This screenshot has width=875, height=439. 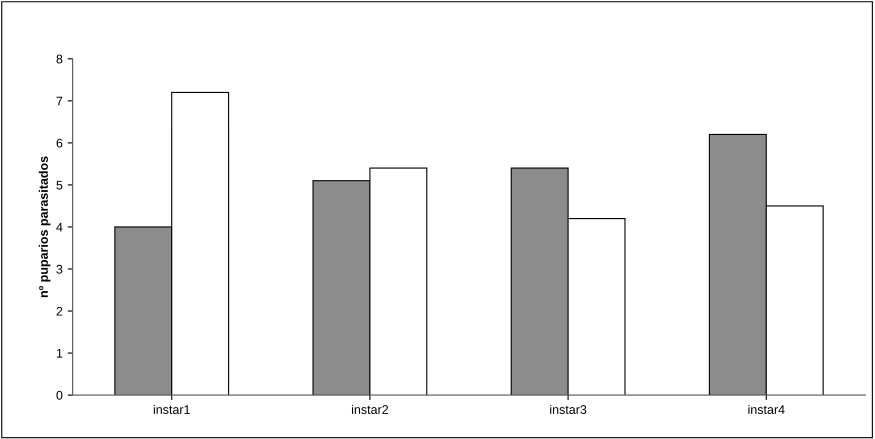 I want to click on y-tick-label: 1, so click(x=59, y=353).